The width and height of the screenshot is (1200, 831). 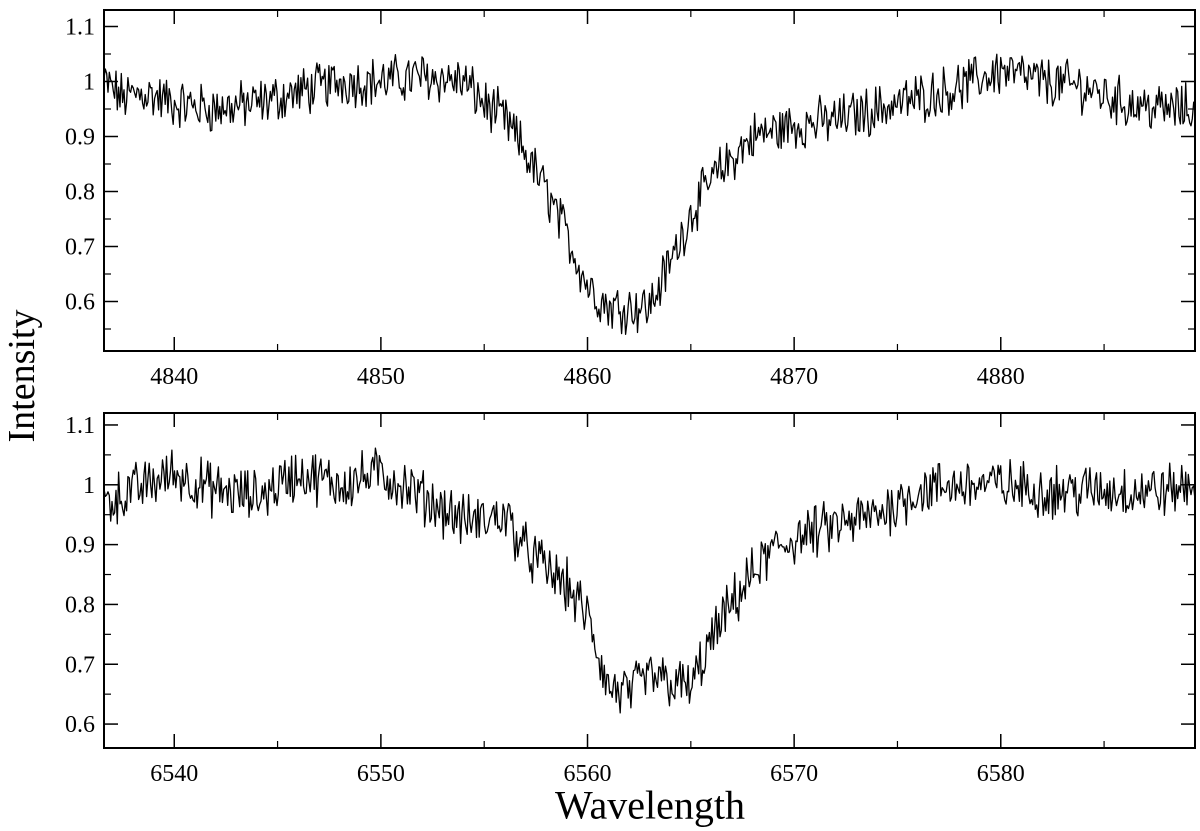 What do you see at coordinates (381, 774) in the screenshot?
I see `x-tick-label: 6550` at bounding box center [381, 774].